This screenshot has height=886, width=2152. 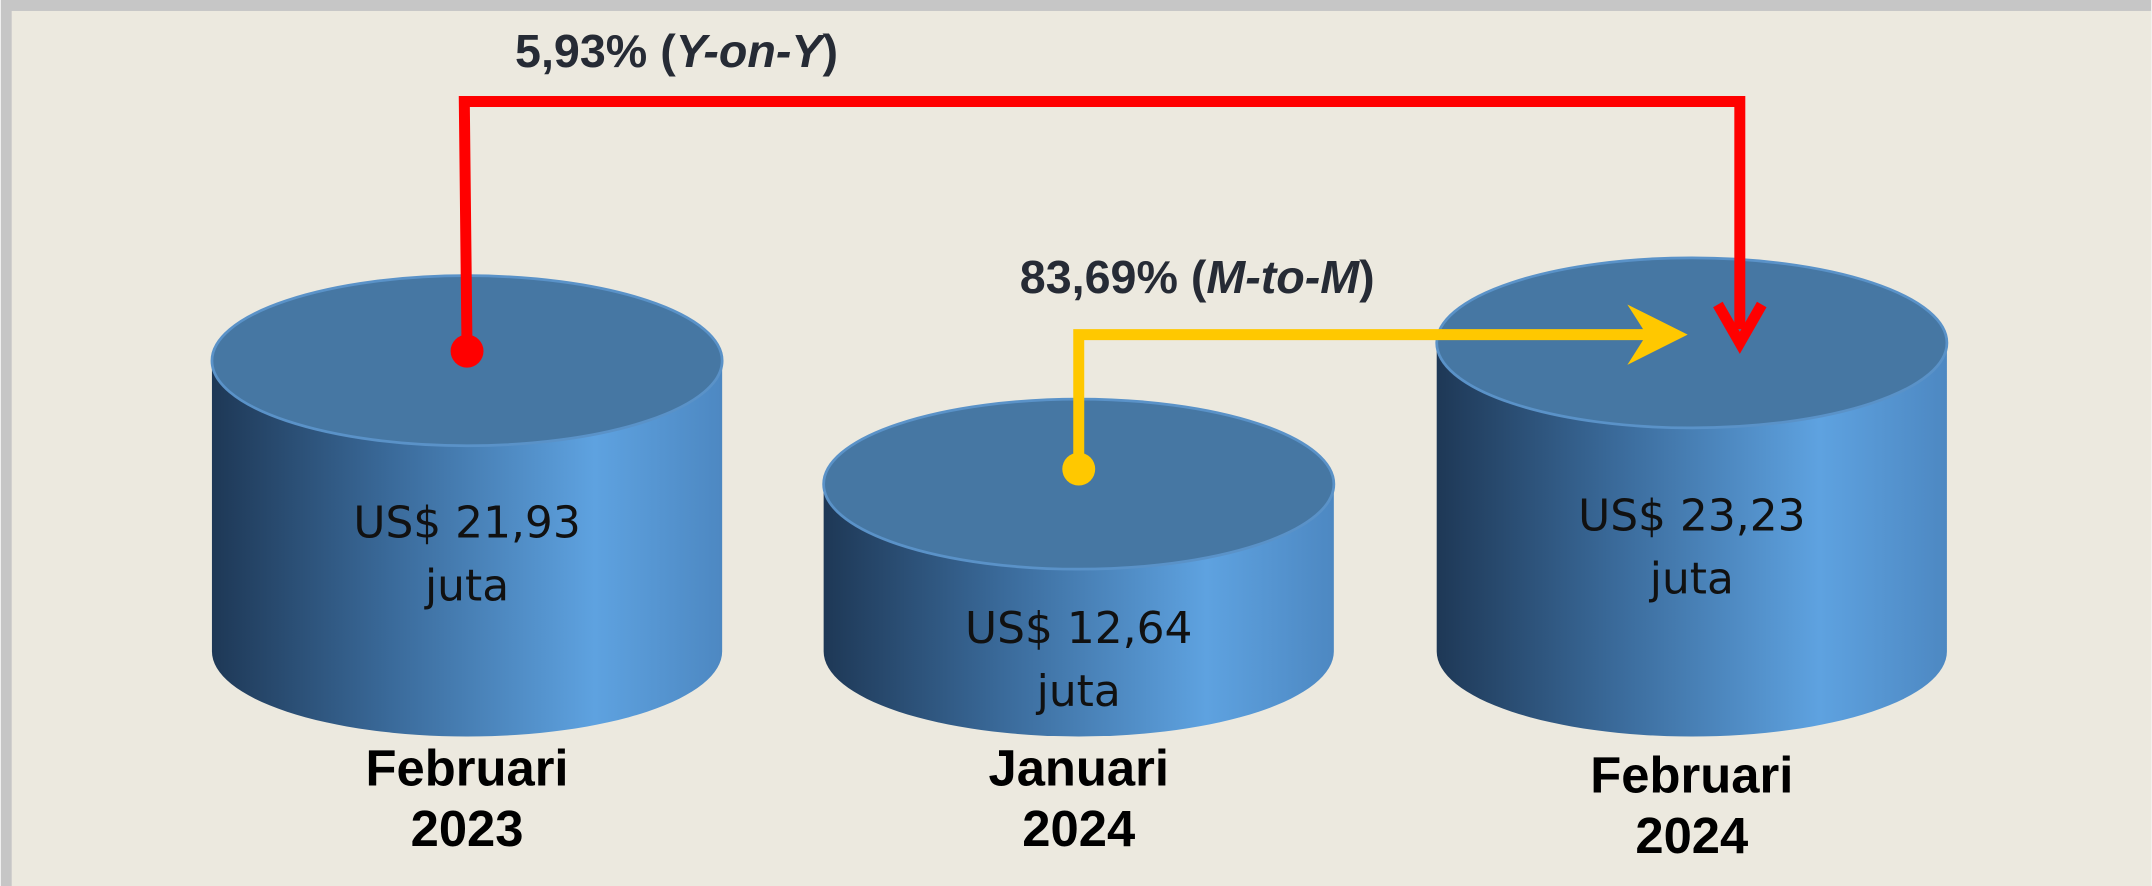 What do you see at coordinates (1078, 628) in the screenshot?
I see `value: US$ 12,64` at bounding box center [1078, 628].